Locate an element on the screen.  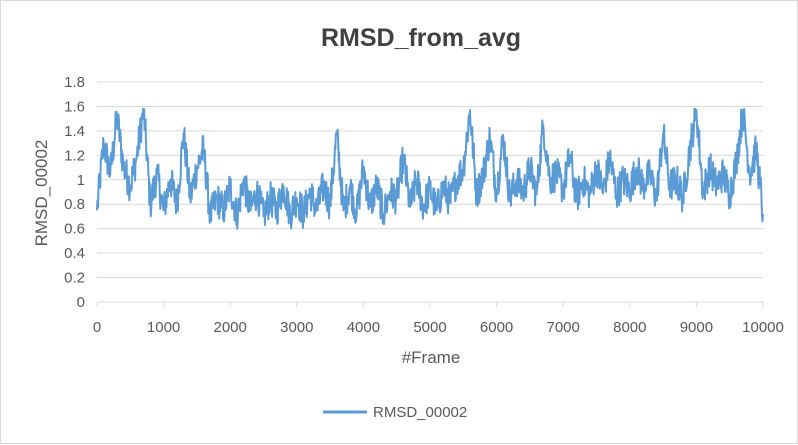
x-tick-label: 2000 is located at coordinates (230, 327).